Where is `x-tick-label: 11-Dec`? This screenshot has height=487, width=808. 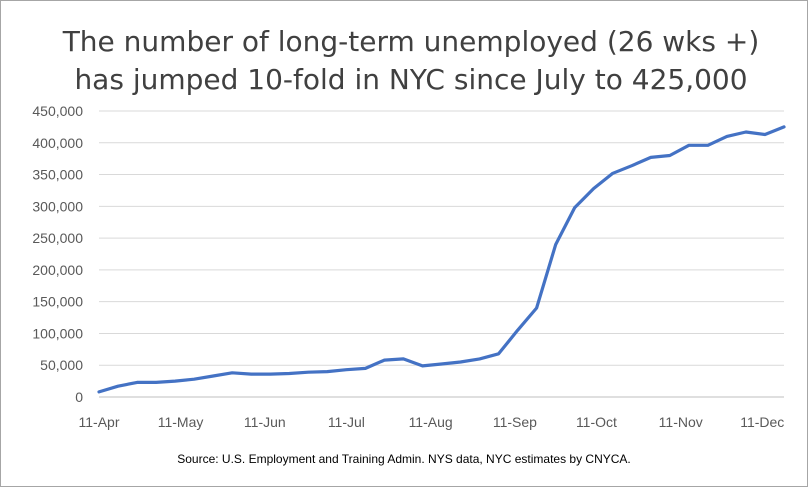 x-tick-label: 11-Dec is located at coordinates (762, 422).